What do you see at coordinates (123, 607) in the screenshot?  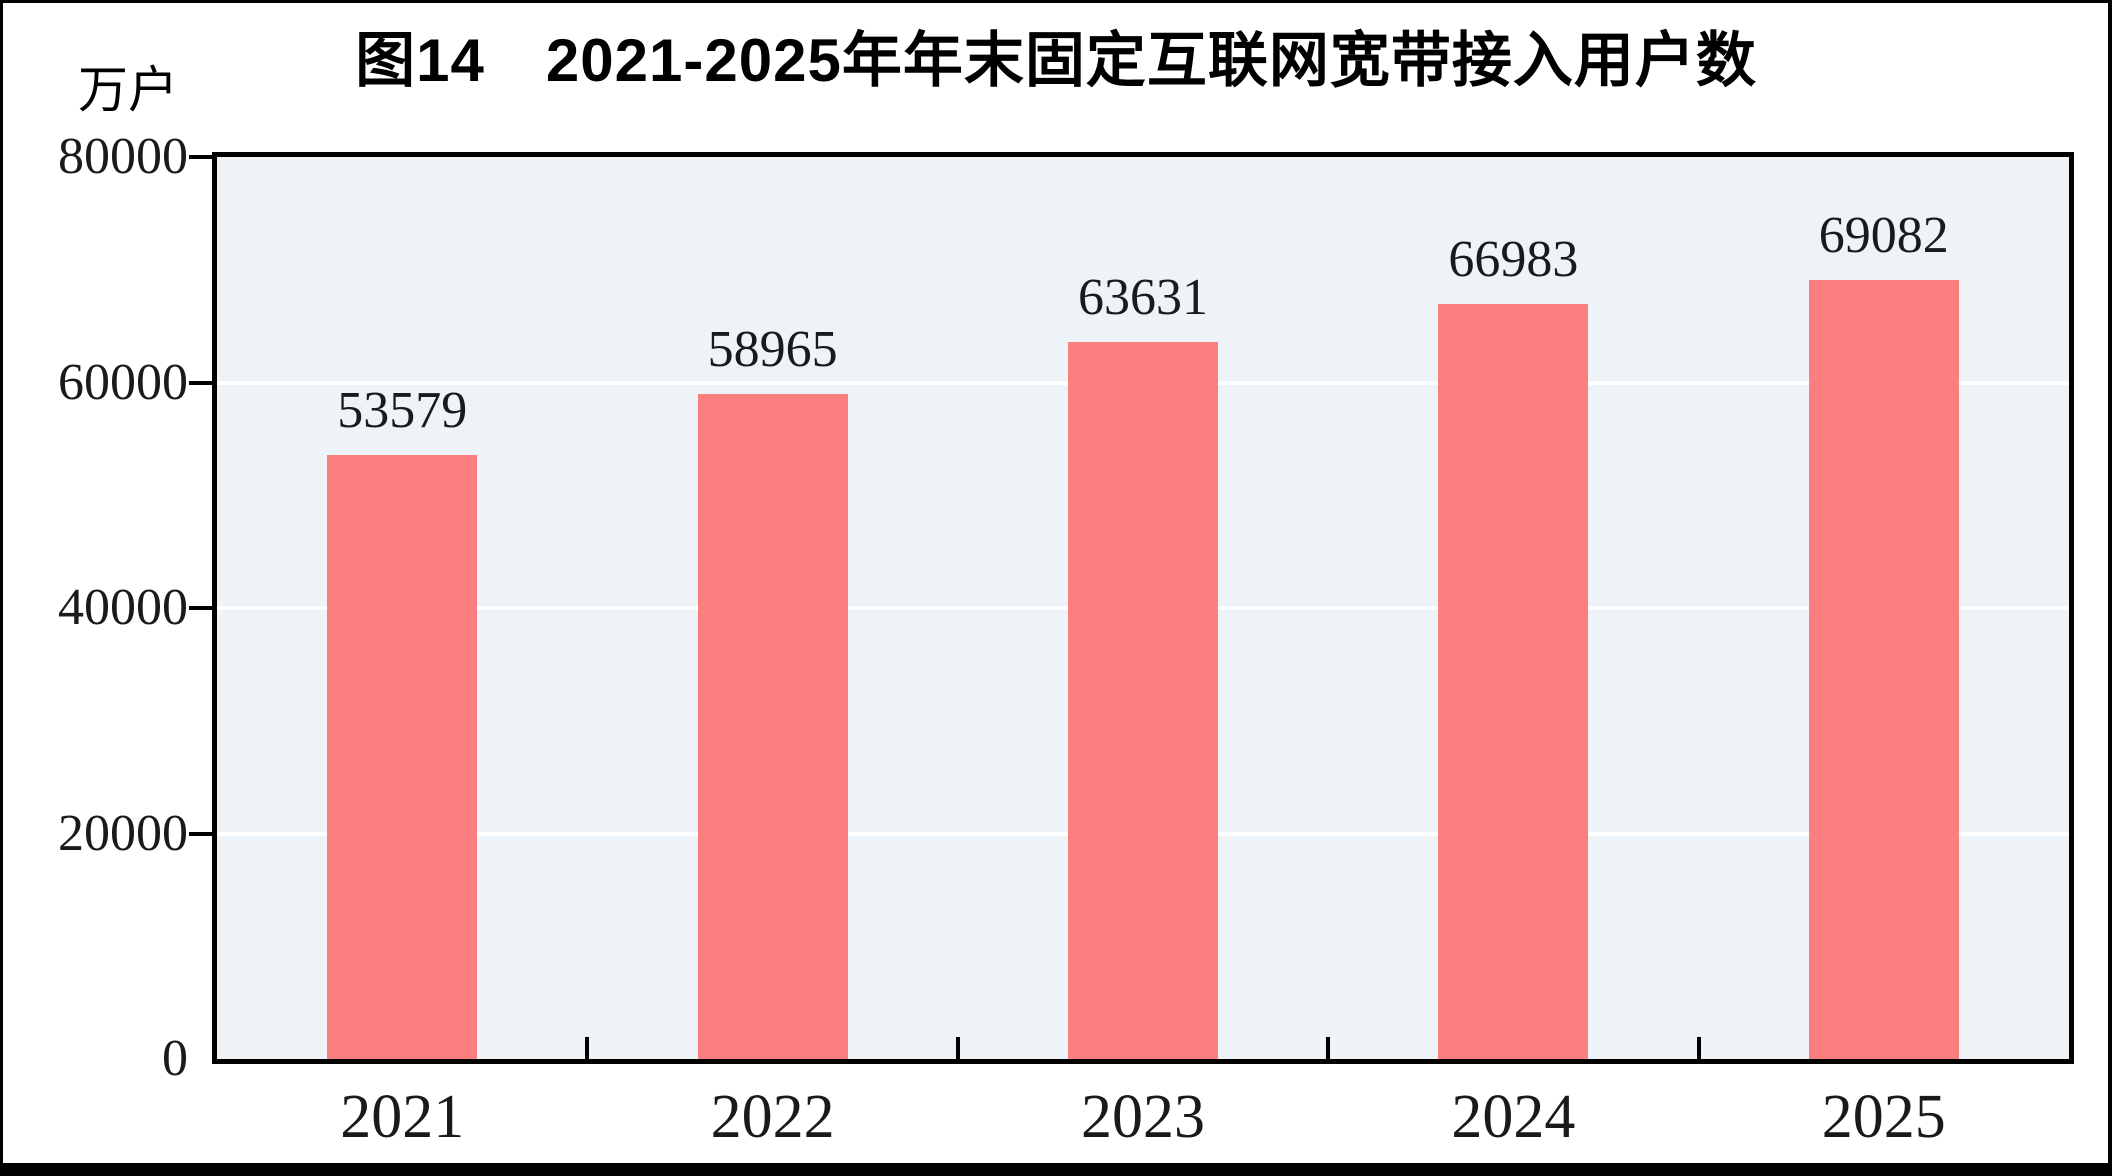 I see `y-tick-label-40000: 40000` at bounding box center [123, 607].